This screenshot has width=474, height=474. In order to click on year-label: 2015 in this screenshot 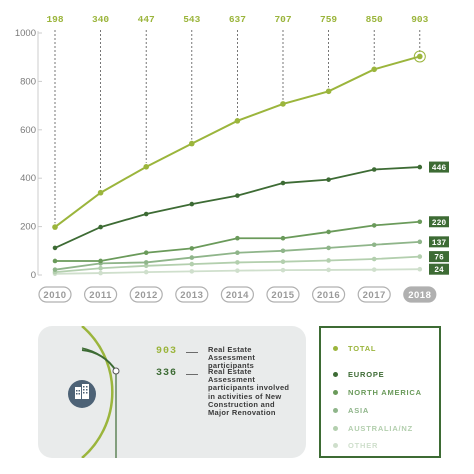, I will do `click(282, 295)`.